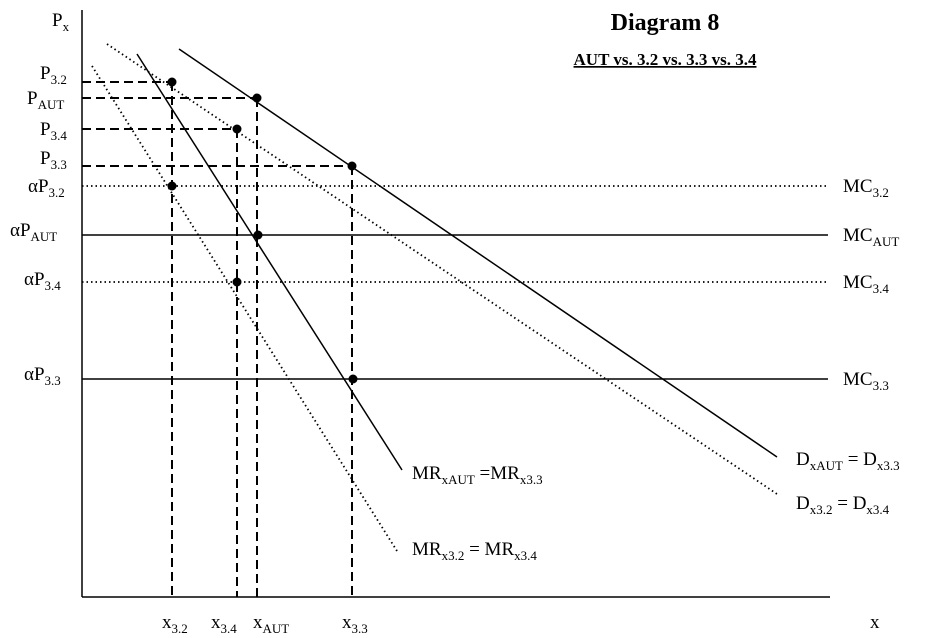 The image size is (945, 638). What do you see at coordinates (271, 624) in the screenshot?
I see `label-x-aut: xAUT` at bounding box center [271, 624].